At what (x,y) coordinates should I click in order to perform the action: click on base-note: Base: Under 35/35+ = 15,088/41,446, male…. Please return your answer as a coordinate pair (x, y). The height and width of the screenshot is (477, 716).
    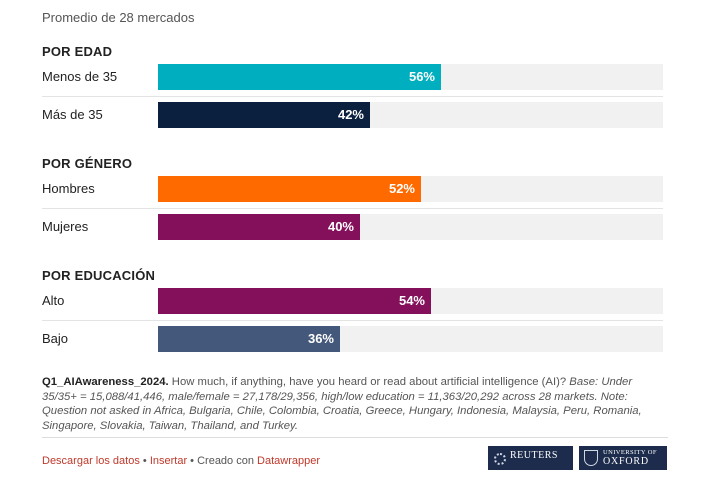
    Looking at the image, I should click on (342, 404).